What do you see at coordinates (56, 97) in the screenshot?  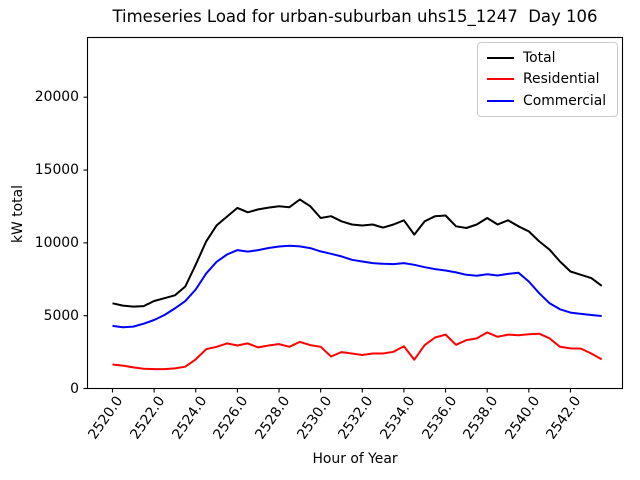 I see `y-tick-label: 20000` at bounding box center [56, 97].